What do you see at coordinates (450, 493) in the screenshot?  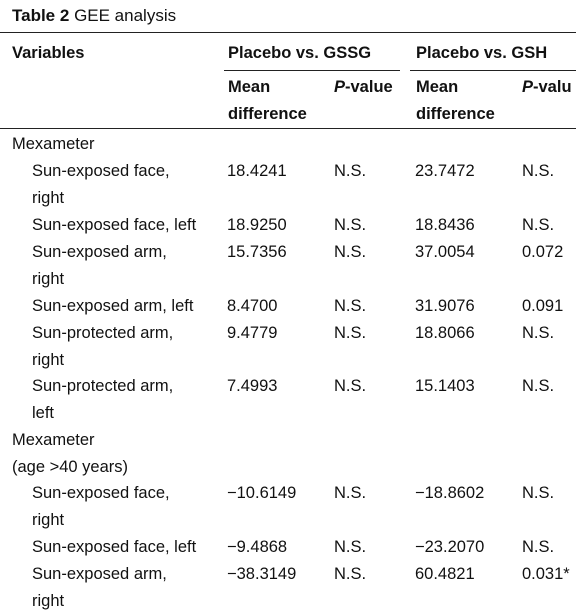 I see `mean-difference-gsh: −18.8602` at bounding box center [450, 493].